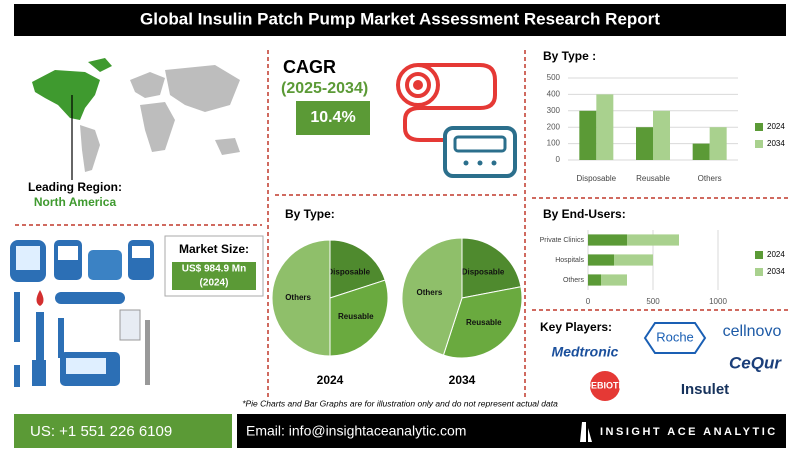 The height and width of the screenshot is (450, 800). Describe the element at coordinates (214, 283) in the screenshot. I see `market-size-year: (2024)` at that location.